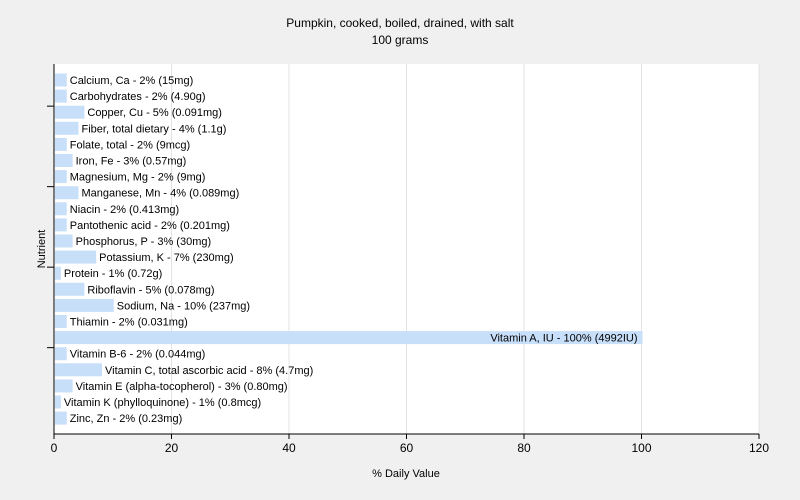 The height and width of the screenshot is (500, 800). I want to click on bar-label: Magnesium, Mg - 2% (9mg), so click(138, 178).